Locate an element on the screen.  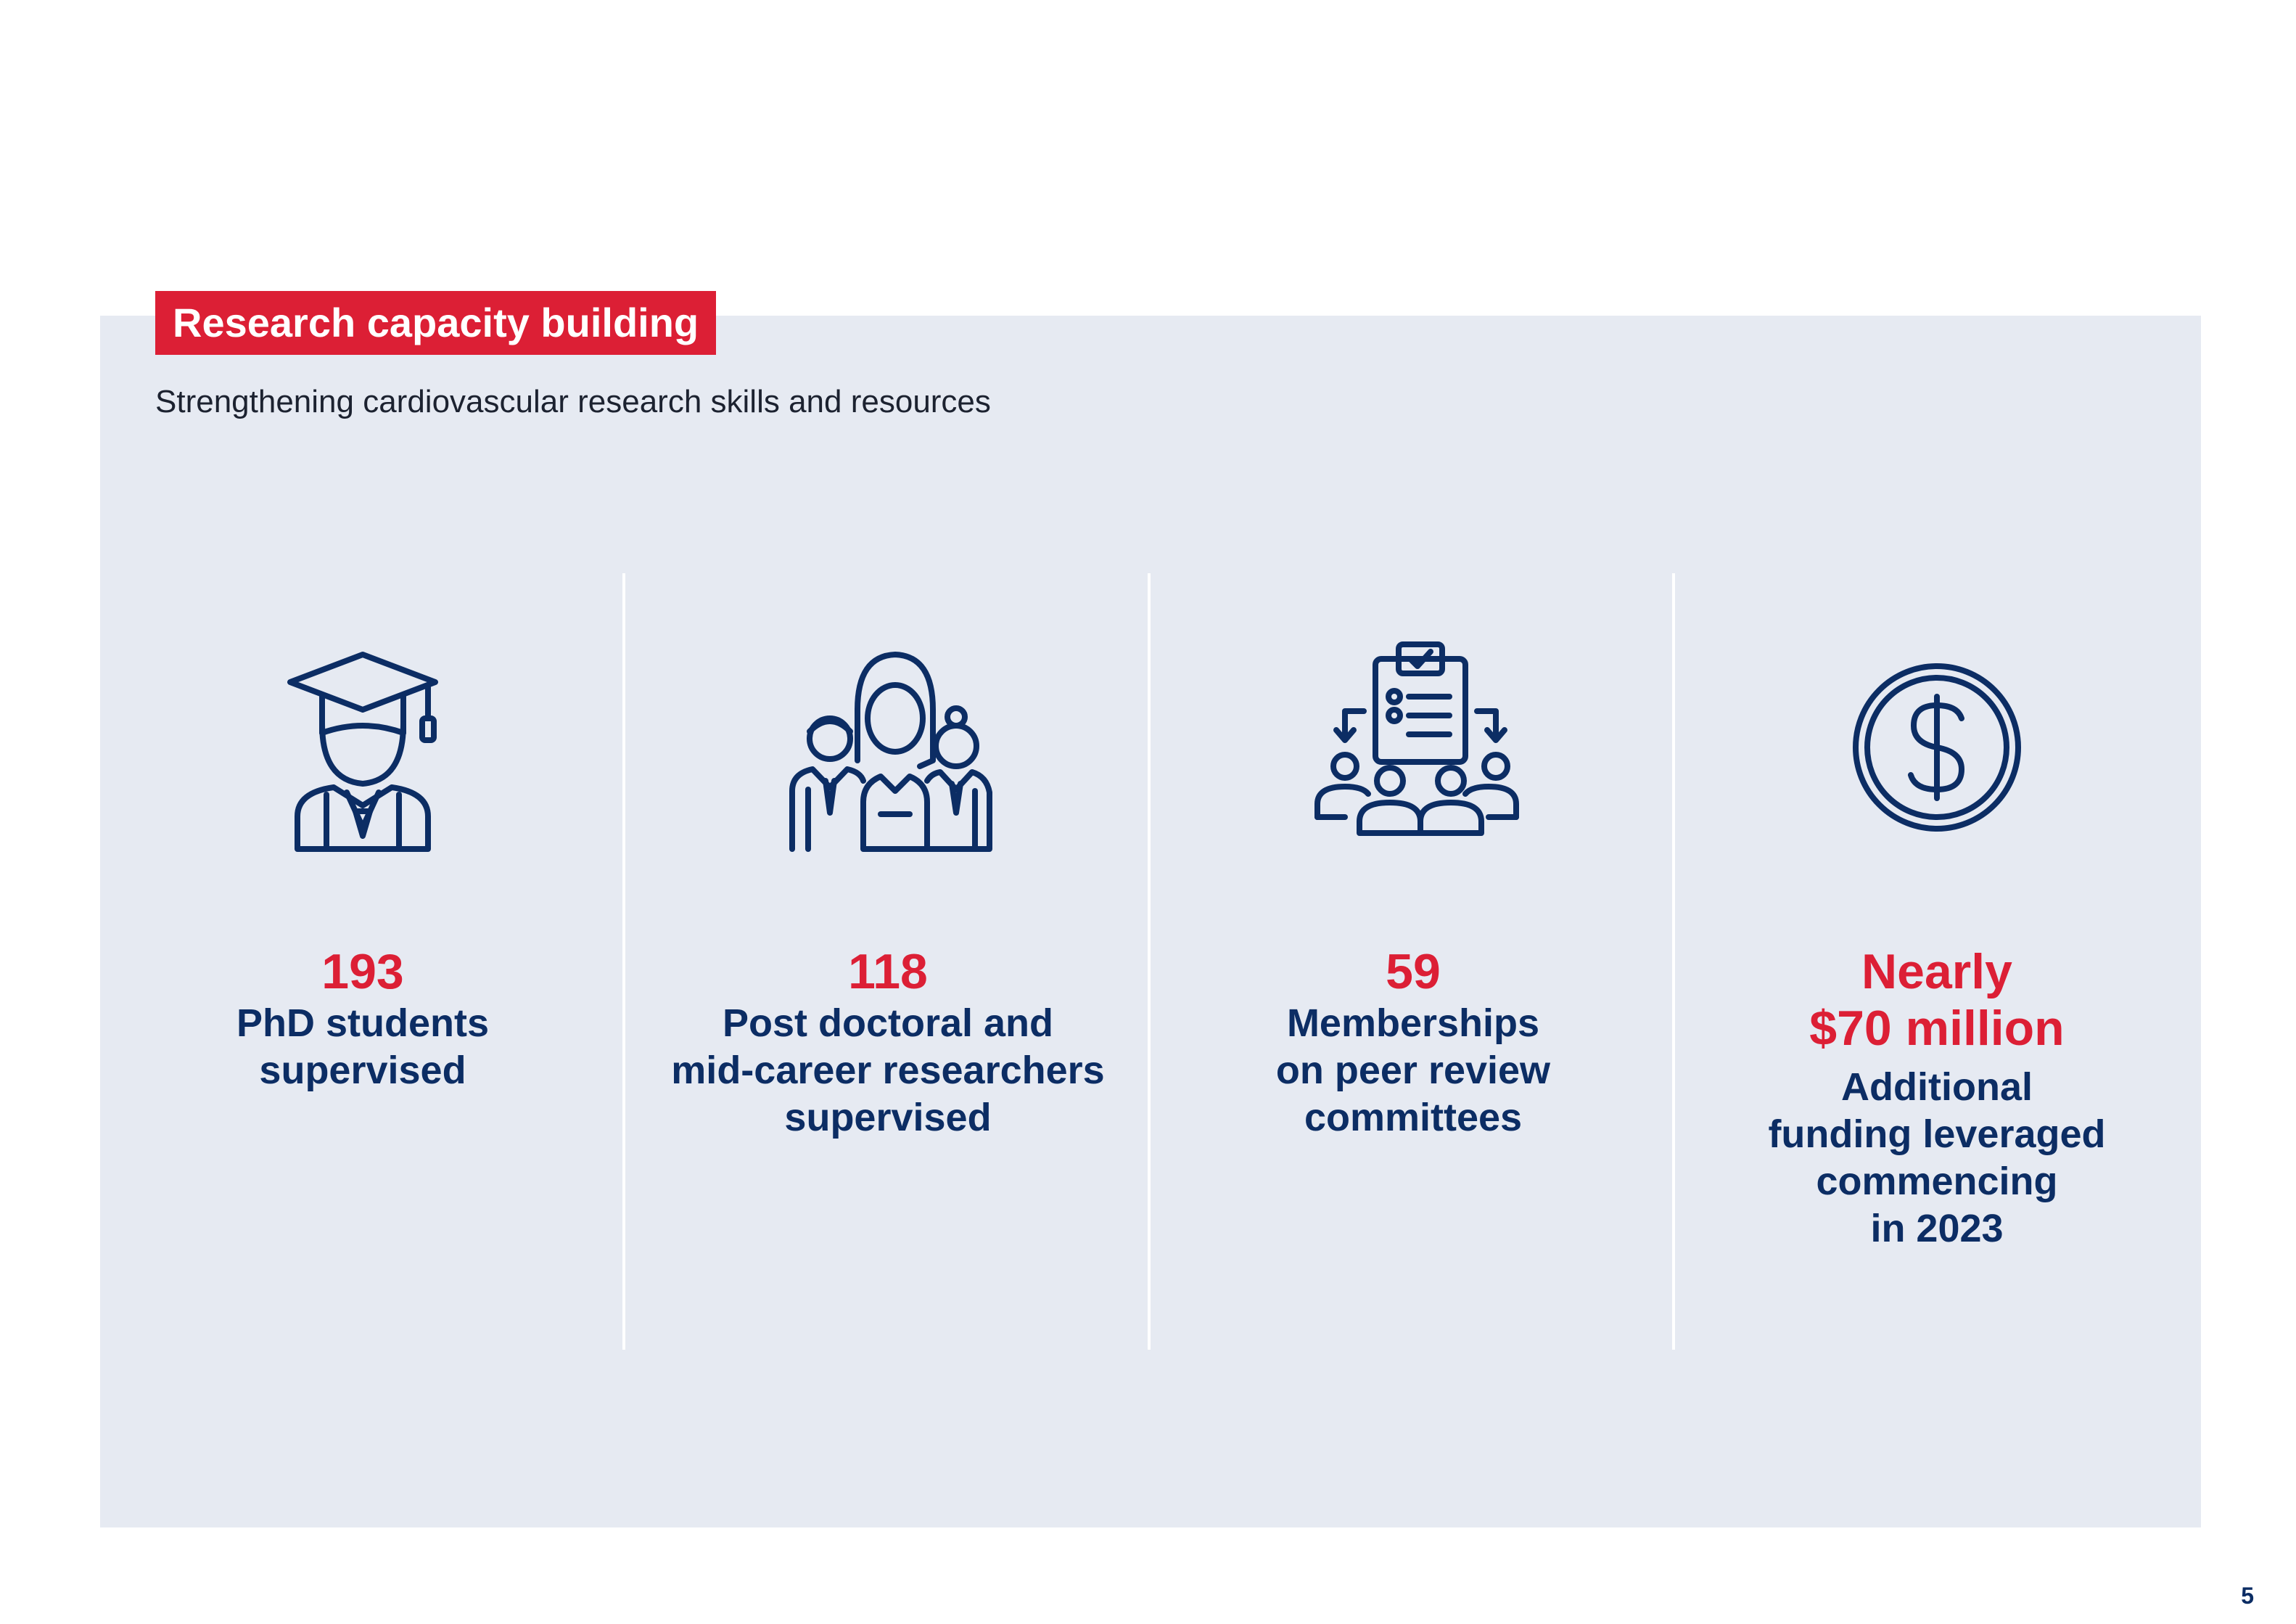
stat-value: 118 is located at coordinates (888, 972).